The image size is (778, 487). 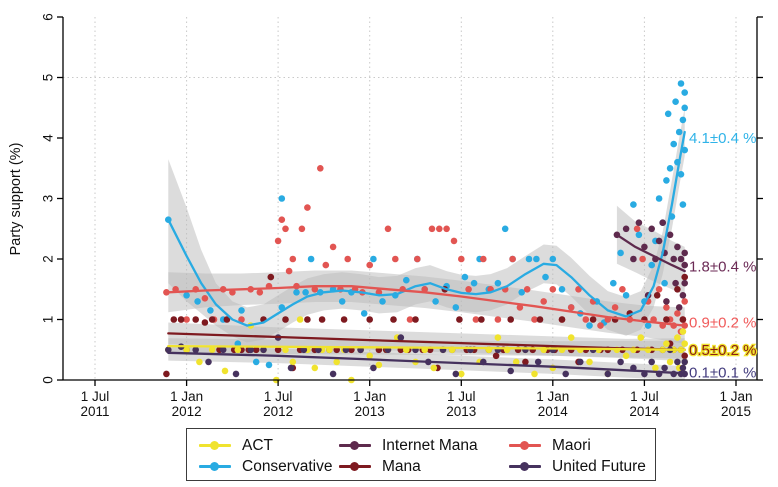 I want to click on annotation-act: 0.5±0.2 %, so click(x=722, y=350).